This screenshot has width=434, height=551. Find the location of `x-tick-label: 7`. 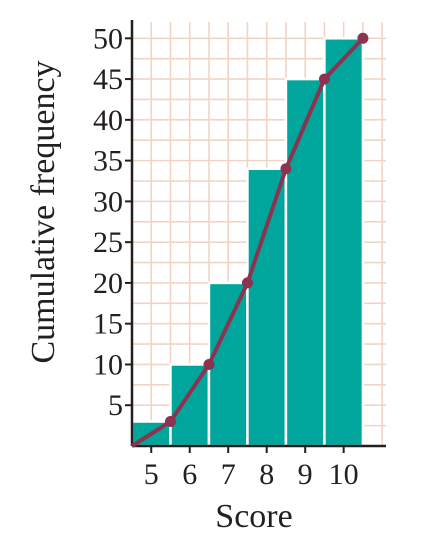

x-tick-label: 7 is located at coordinates (228, 474).